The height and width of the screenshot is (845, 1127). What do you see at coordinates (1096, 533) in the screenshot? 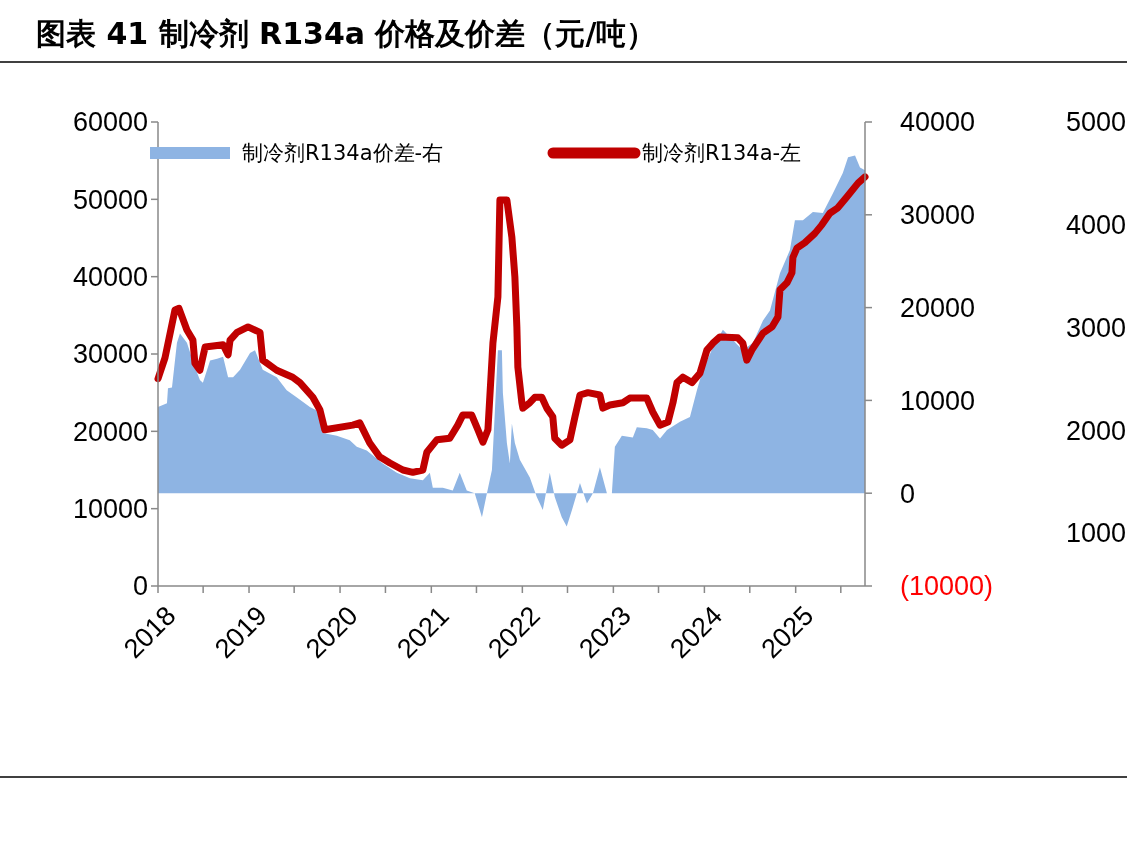
I see `y3-tick-label: 1000` at bounding box center [1096, 533].